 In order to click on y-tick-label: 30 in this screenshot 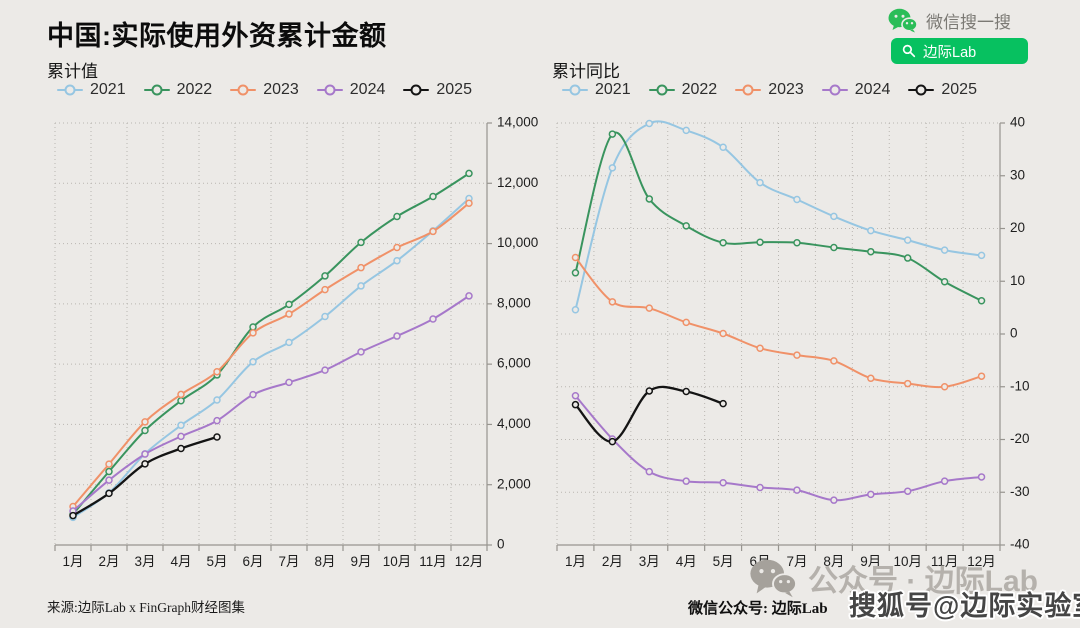, I will do `click(1017, 174)`.